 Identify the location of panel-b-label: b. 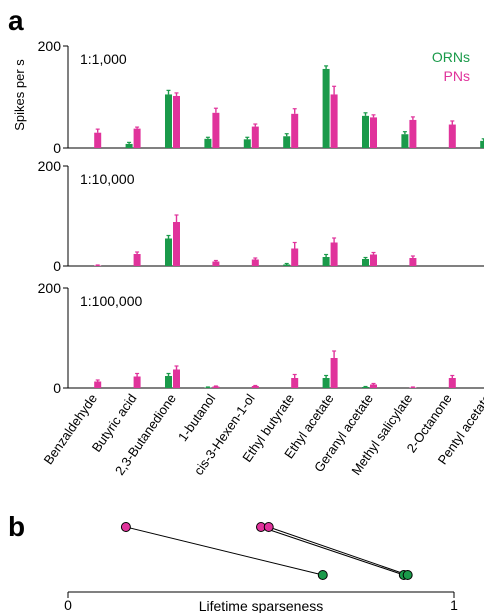
(16, 526).